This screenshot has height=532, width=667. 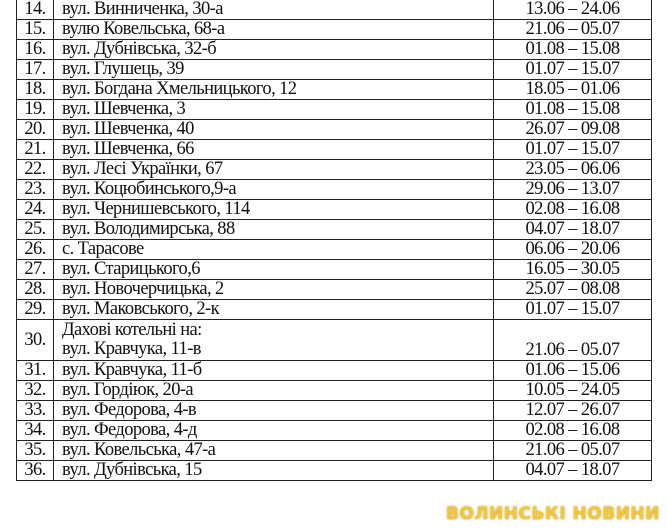 What do you see at coordinates (35, 470) in the screenshot?
I see `row-number: 36.` at bounding box center [35, 470].